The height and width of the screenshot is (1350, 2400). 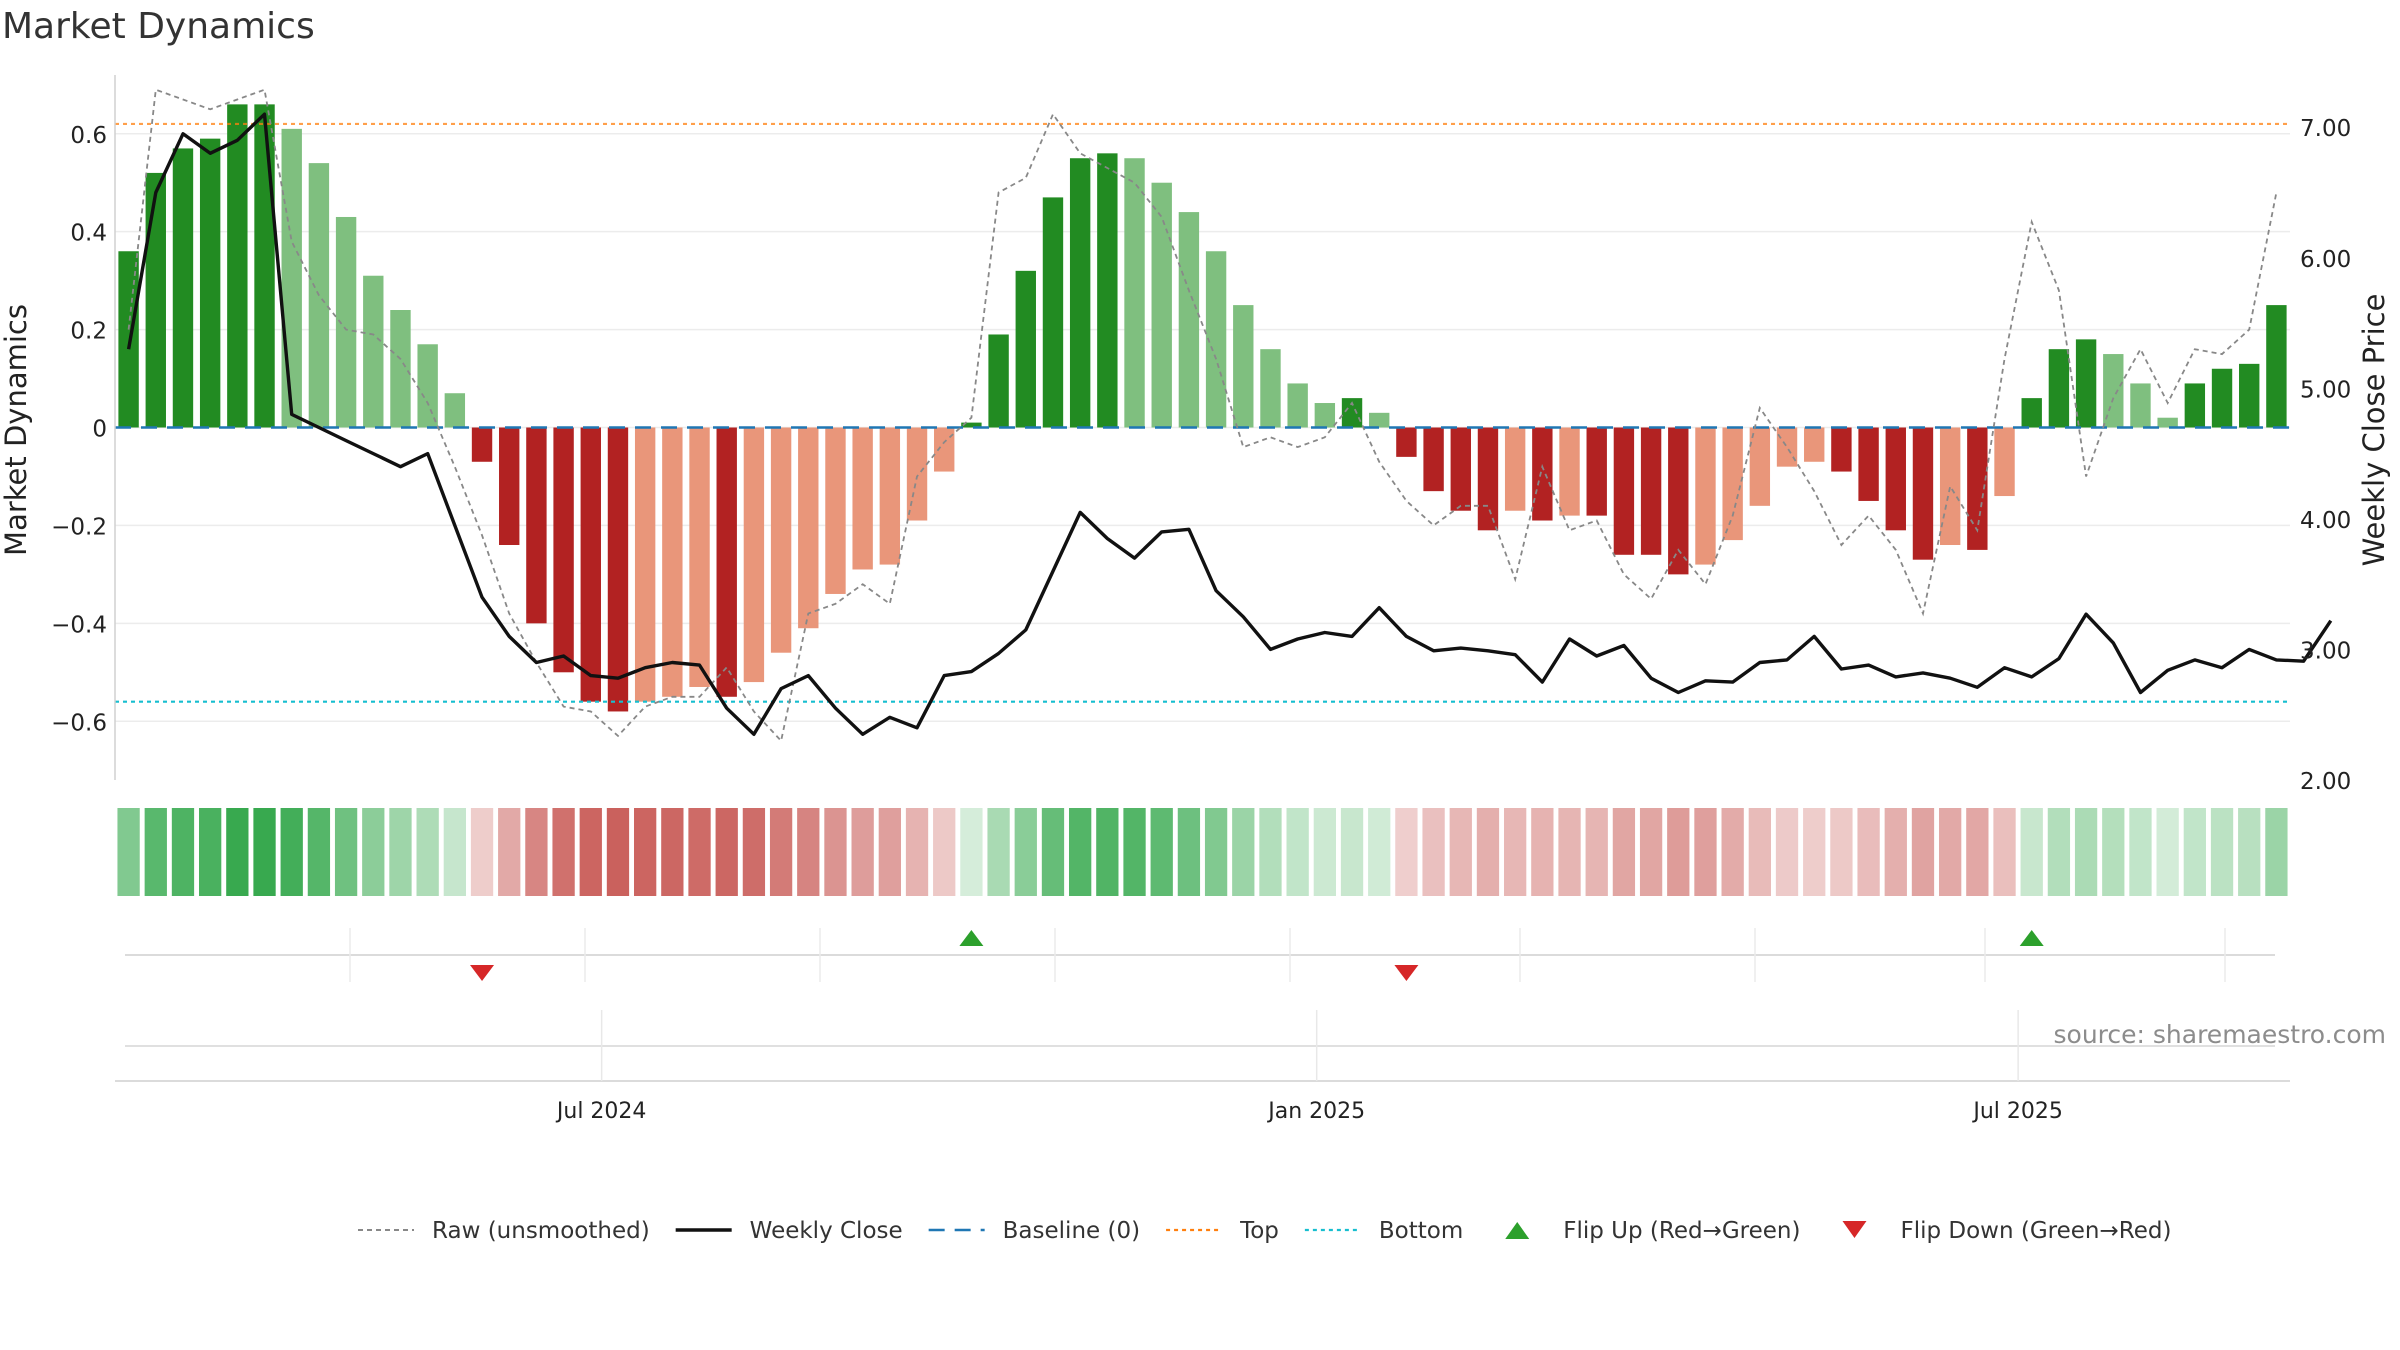 I want to click on y-tick-label-left: 0, so click(x=99, y=430).